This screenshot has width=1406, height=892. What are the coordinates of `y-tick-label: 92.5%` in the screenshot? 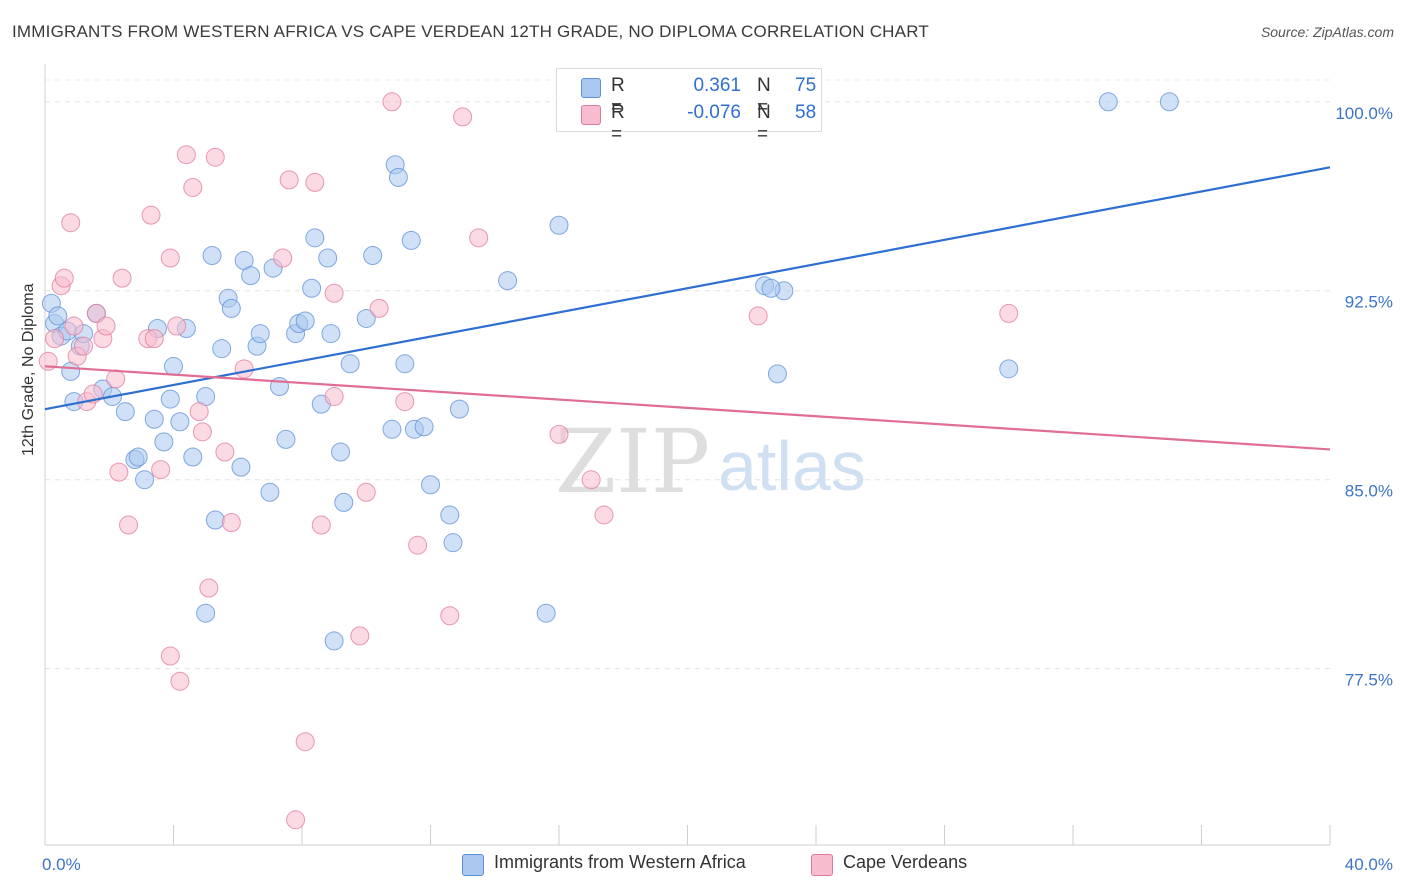 It's located at (1369, 302).